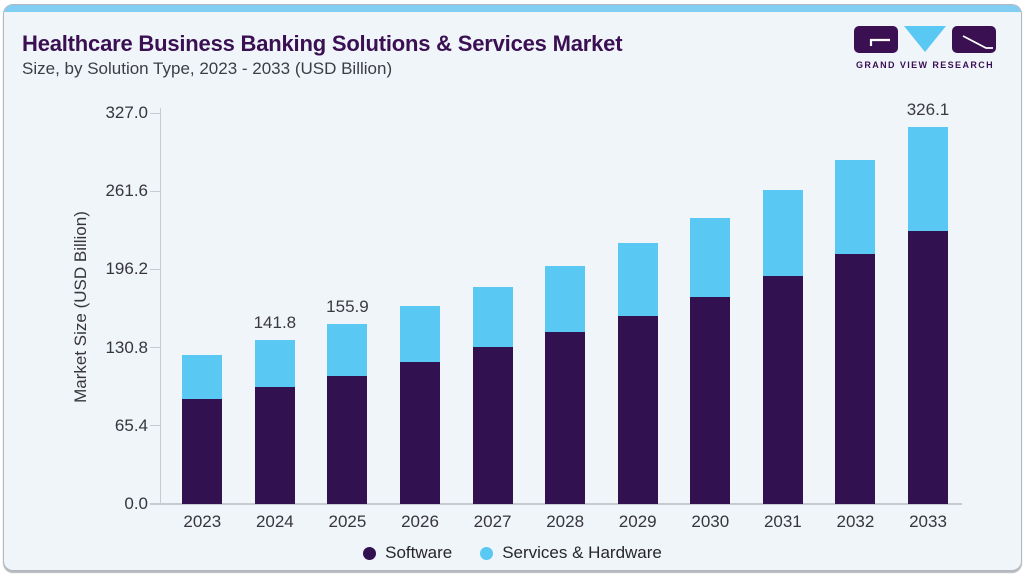 This screenshot has width=1025, height=576. I want to click on bar-2027-services, so click(492, 317).